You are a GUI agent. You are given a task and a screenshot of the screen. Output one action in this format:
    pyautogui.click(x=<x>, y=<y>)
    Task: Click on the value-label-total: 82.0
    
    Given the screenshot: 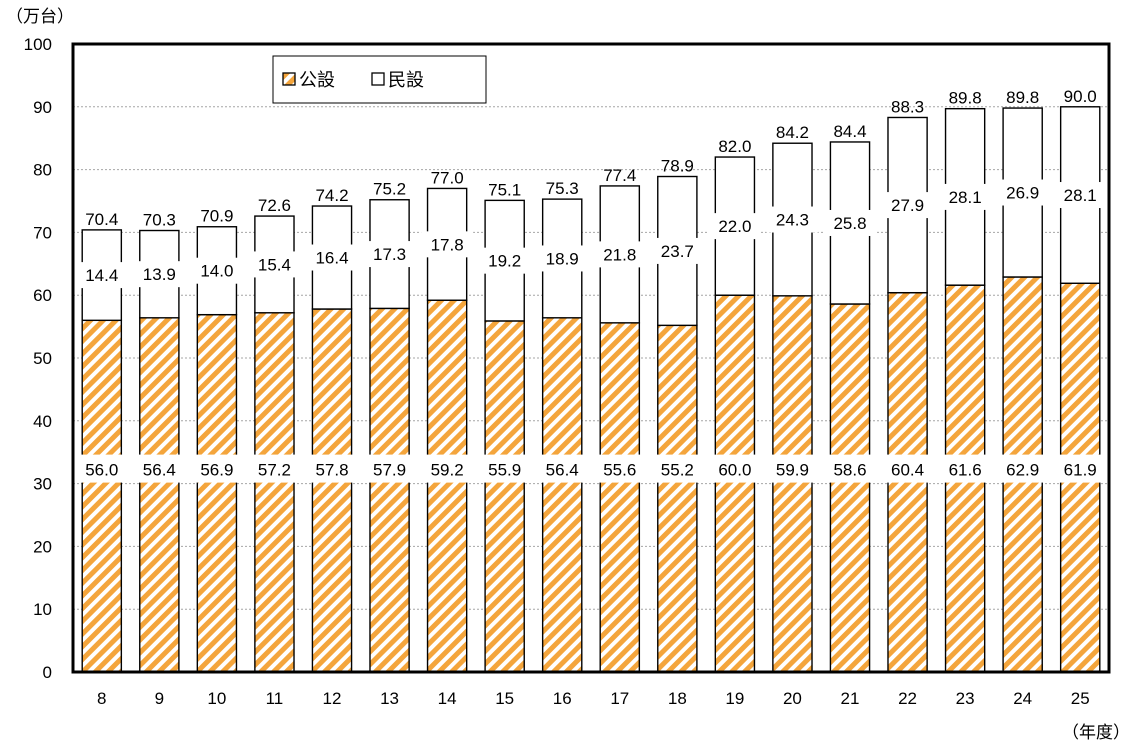 What is the action you would take?
    pyautogui.click(x=734, y=146)
    